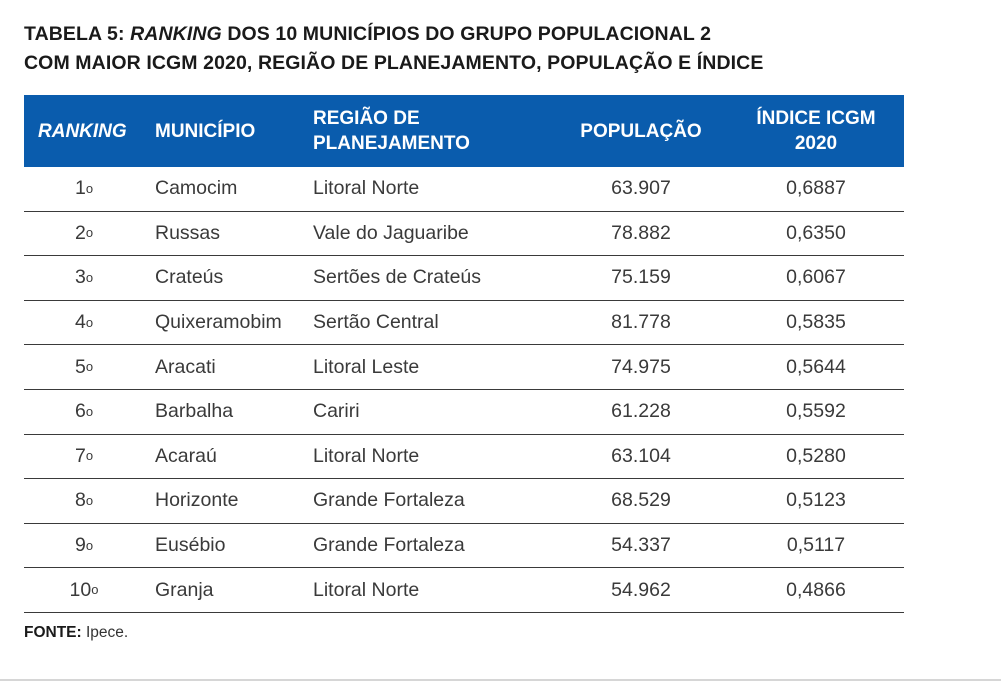 The width and height of the screenshot is (1001, 684). I want to click on table-row: 3 o Crateús Sertões de Crateús 75.159 0,6067, so click(464, 278).